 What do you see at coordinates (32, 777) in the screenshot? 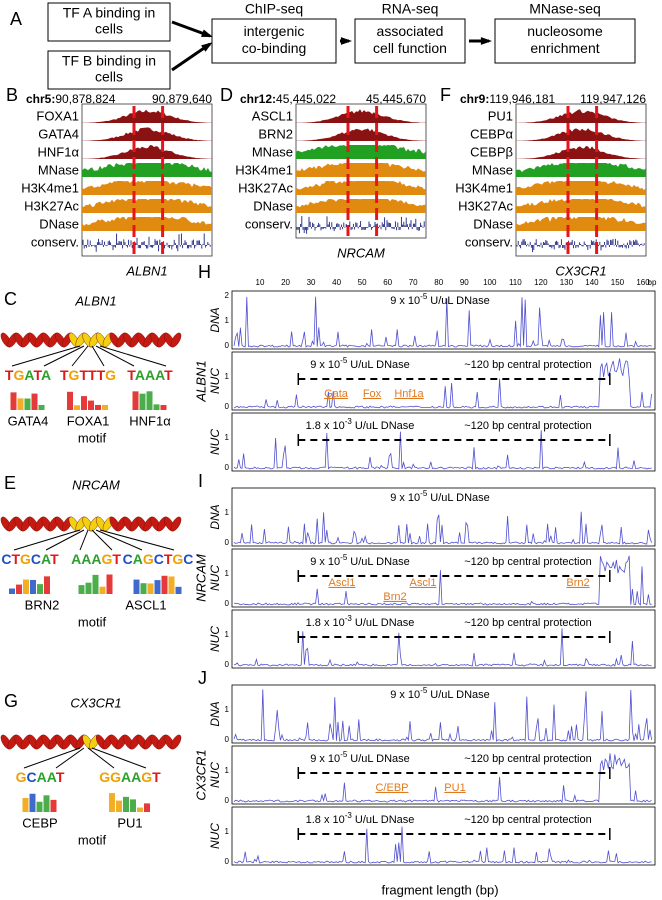
I see `base: C` at bounding box center [32, 777].